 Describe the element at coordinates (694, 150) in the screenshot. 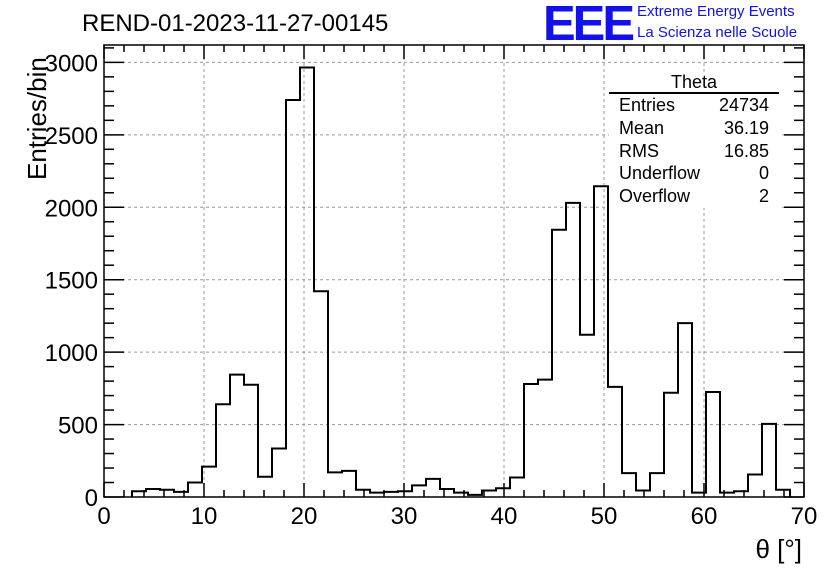

I see `stats-row: RMS 16.85` at that location.